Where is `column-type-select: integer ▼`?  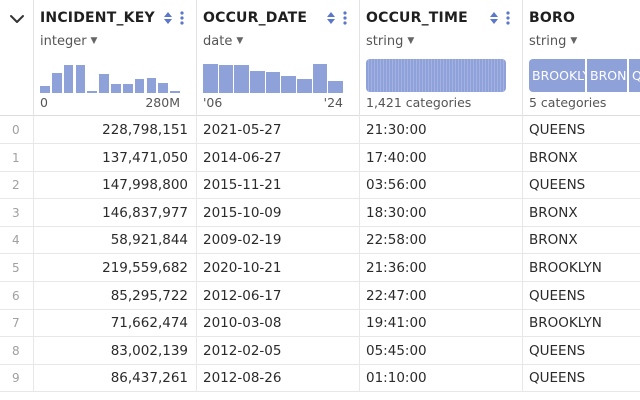 column-type-select: integer ▼ is located at coordinates (69, 41).